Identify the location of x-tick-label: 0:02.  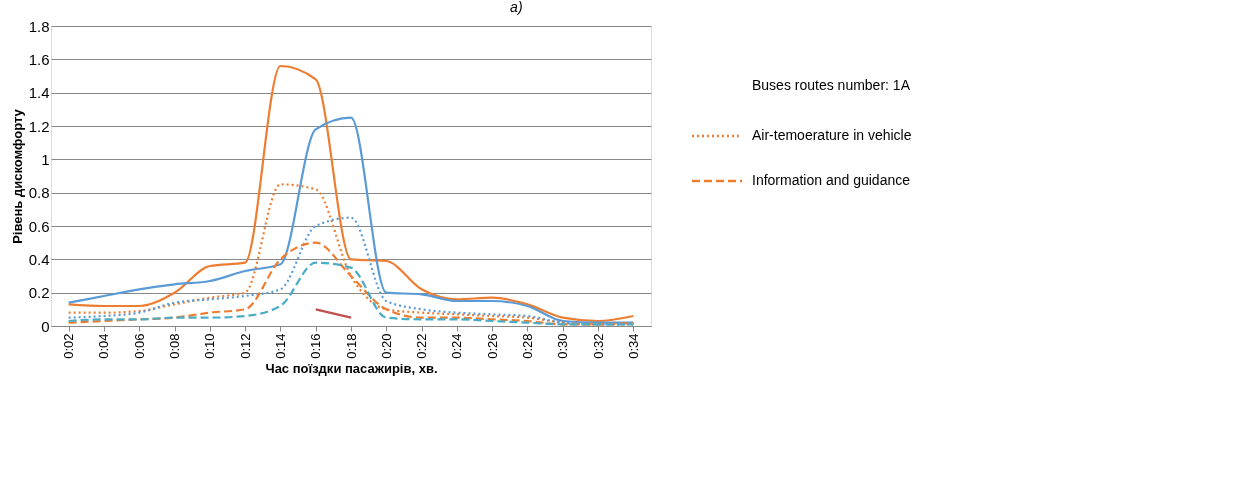
(69, 346).